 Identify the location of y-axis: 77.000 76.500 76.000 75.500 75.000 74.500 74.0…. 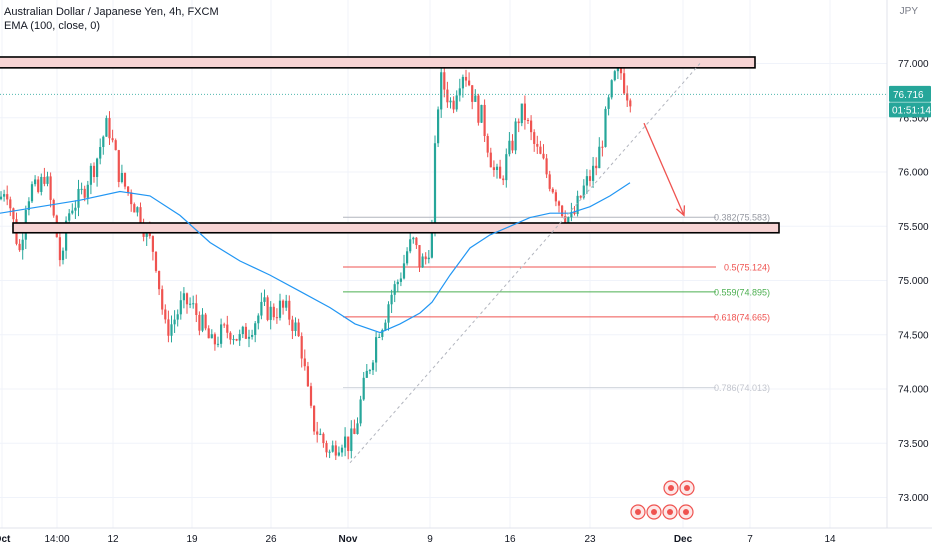
(909, 275).